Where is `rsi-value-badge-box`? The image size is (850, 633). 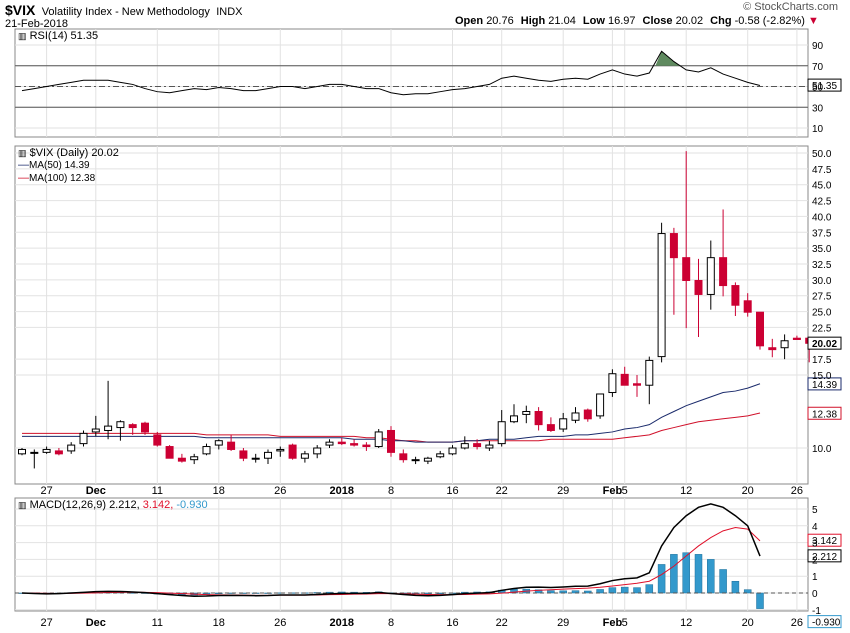 rsi-value-badge-box is located at coordinates (824, 85).